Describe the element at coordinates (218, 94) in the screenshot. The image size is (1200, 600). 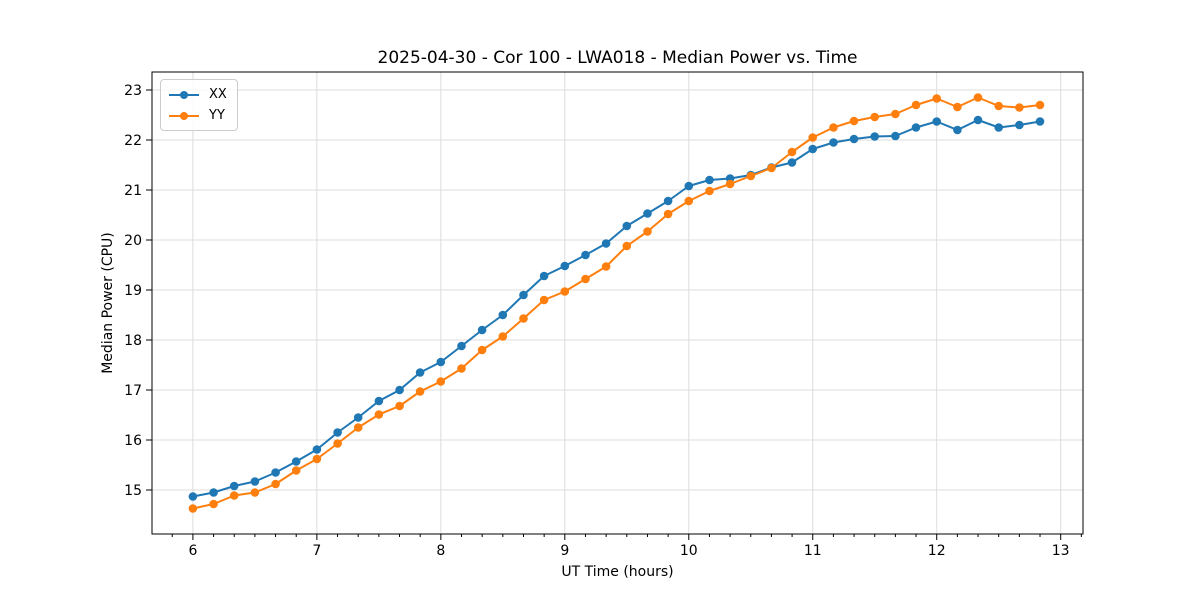
I see `legend-label-xx: XX` at that location.